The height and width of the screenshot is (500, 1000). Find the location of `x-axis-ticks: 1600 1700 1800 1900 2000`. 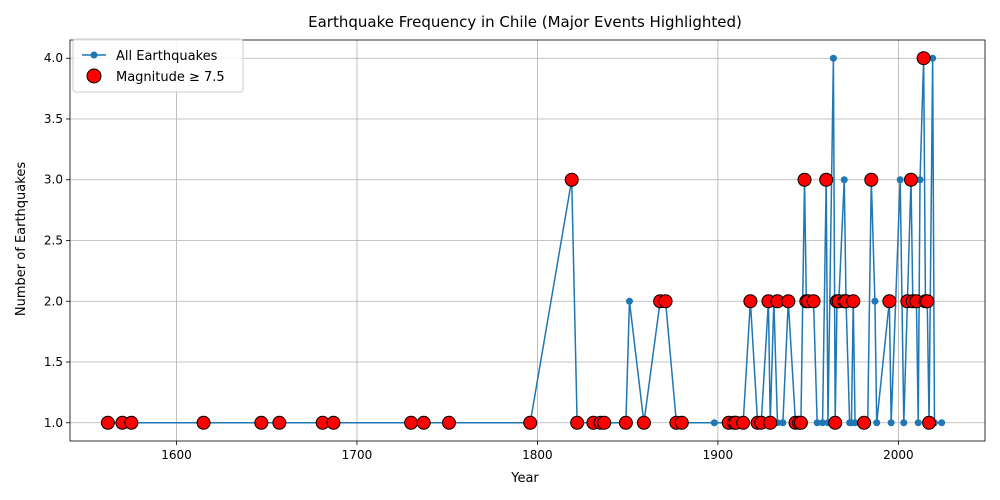

x-axis-ticks: 1600 1700 1800 1900 2000 is located at coordinates (537, 451).